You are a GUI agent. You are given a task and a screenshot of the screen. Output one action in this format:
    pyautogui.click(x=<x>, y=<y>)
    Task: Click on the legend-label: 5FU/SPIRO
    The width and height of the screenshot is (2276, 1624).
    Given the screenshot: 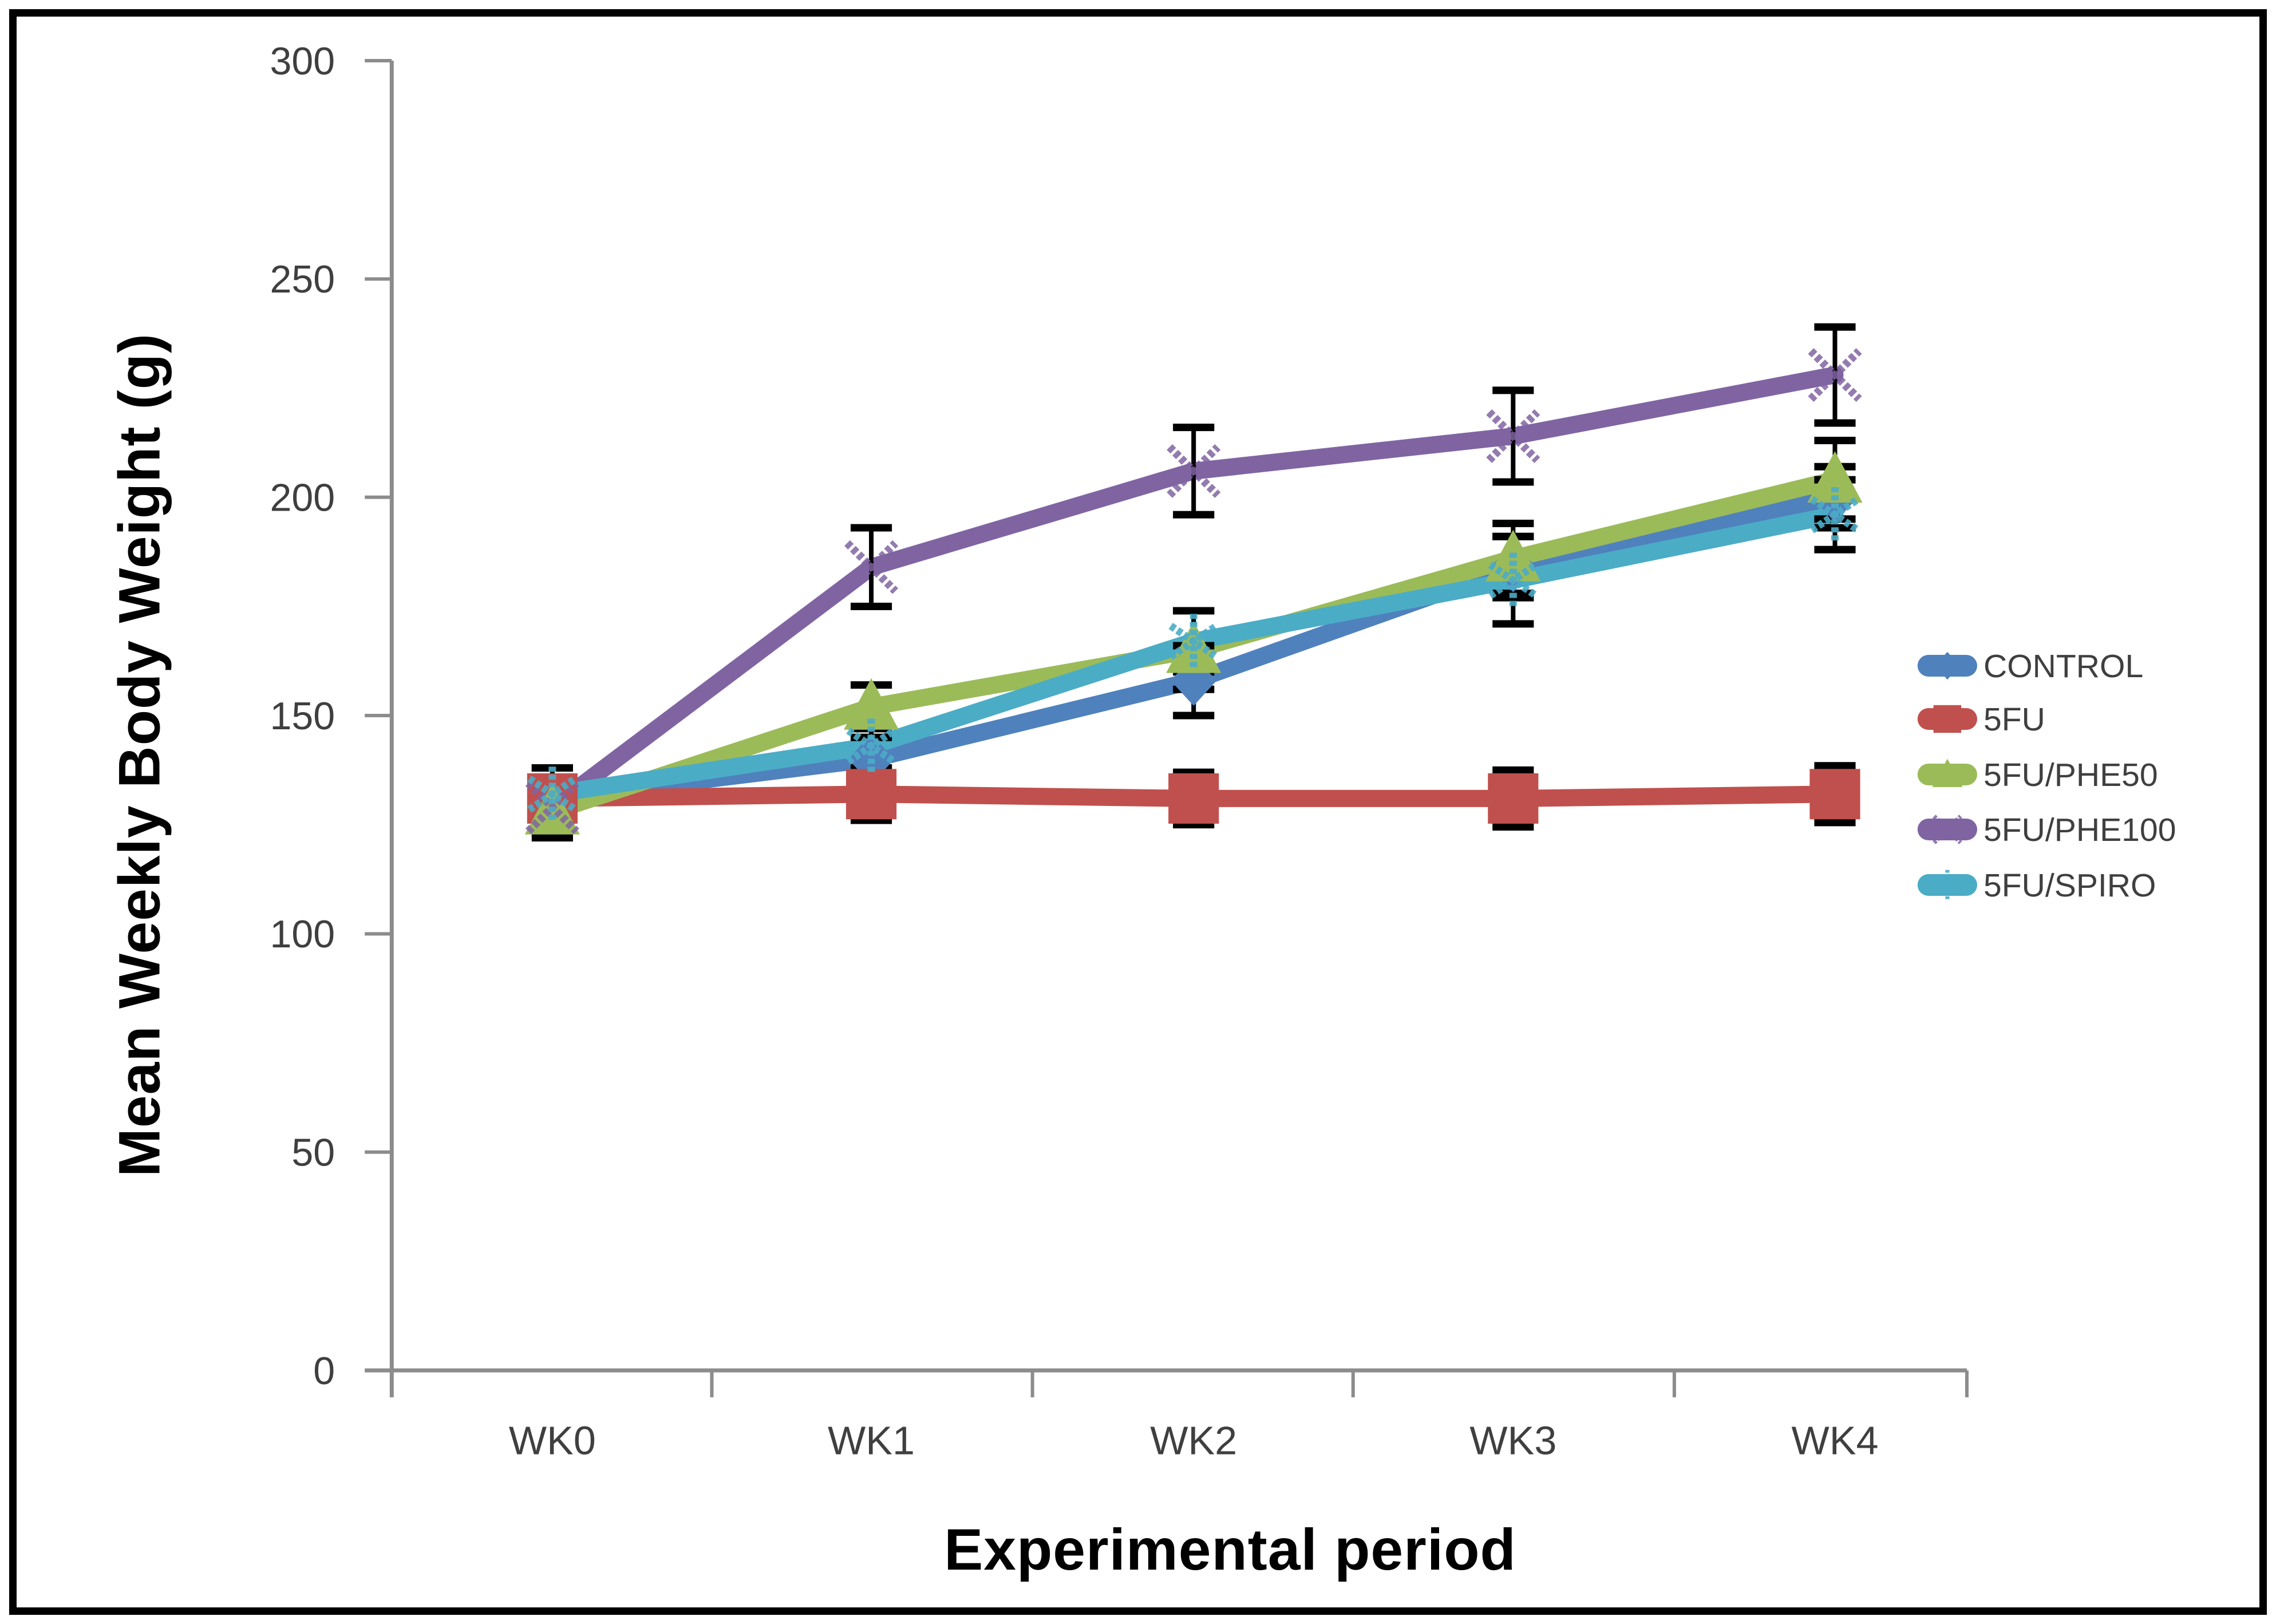 What is the action you would take?
    pyautogui.click(x=2069, y=885)
    